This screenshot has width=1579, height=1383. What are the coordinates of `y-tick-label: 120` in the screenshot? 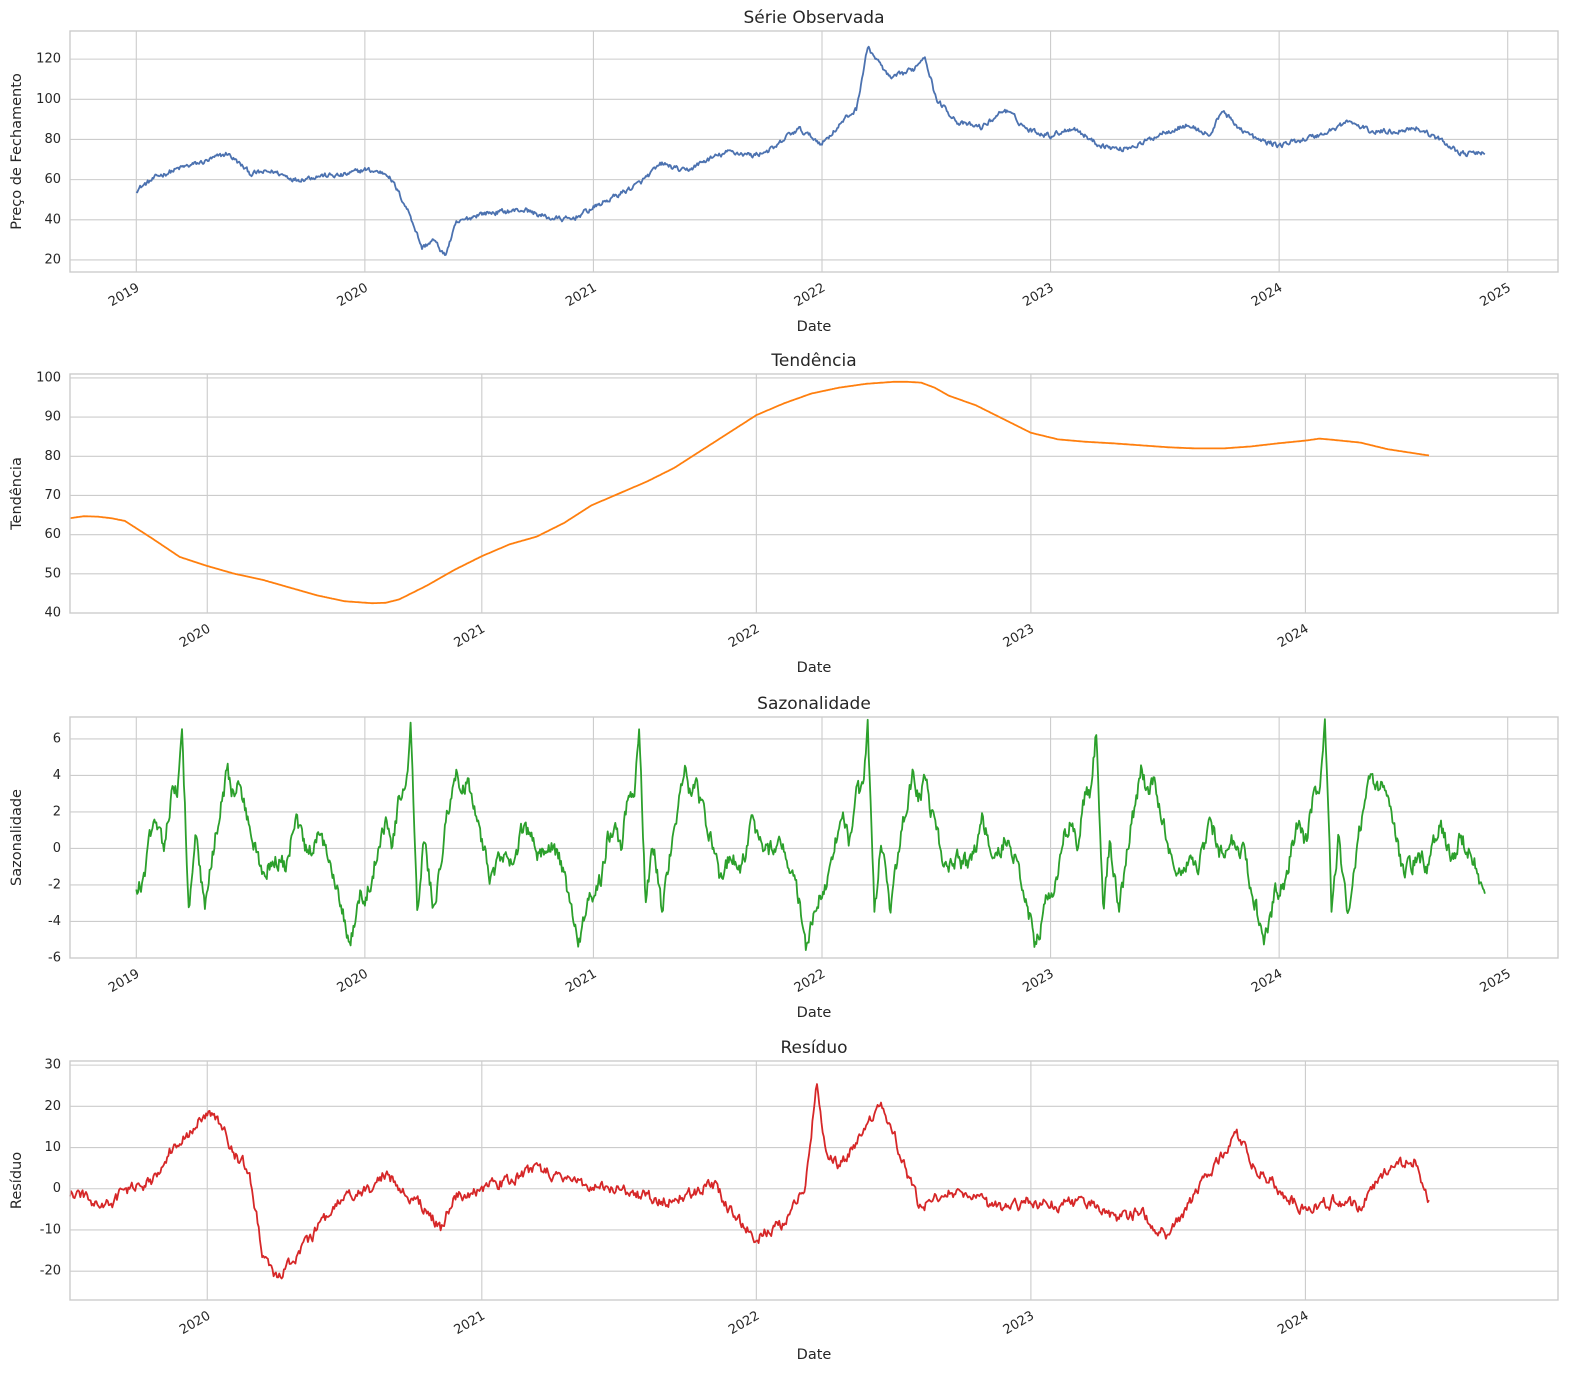 It's located at (48, 59).